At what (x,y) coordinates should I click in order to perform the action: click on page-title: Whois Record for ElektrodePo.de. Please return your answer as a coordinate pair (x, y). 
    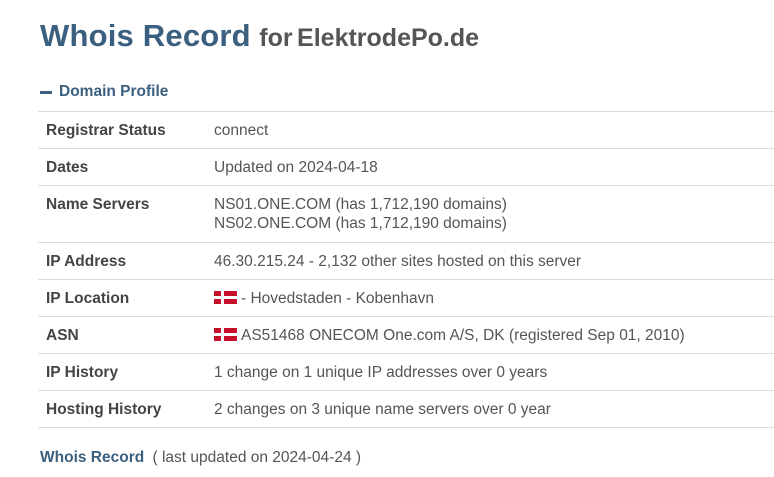
    Looking at the image, I should click on (259, 36).